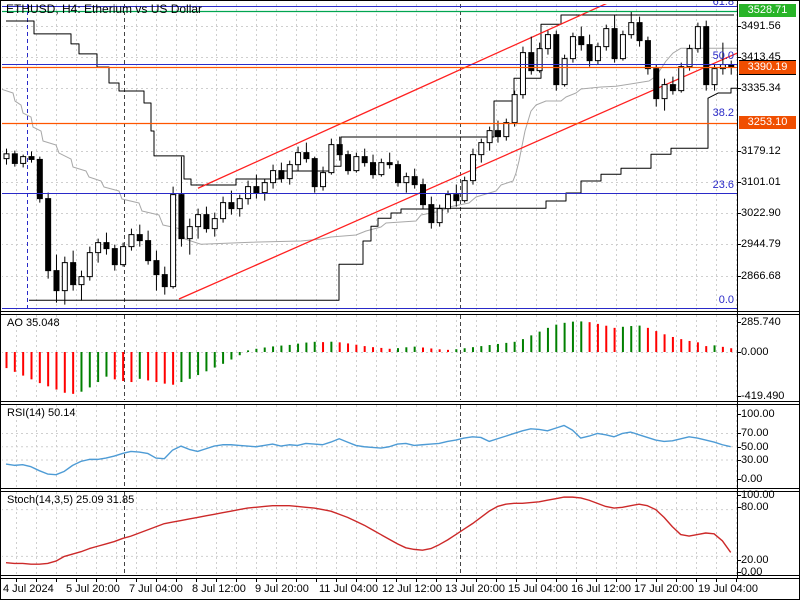 Image resolution: width=800 pixels, height=600 pixels. What do you see at coordinates (369, 446) in the screenshot?
I see `rsi-pane` at bounding box center [369, 446].